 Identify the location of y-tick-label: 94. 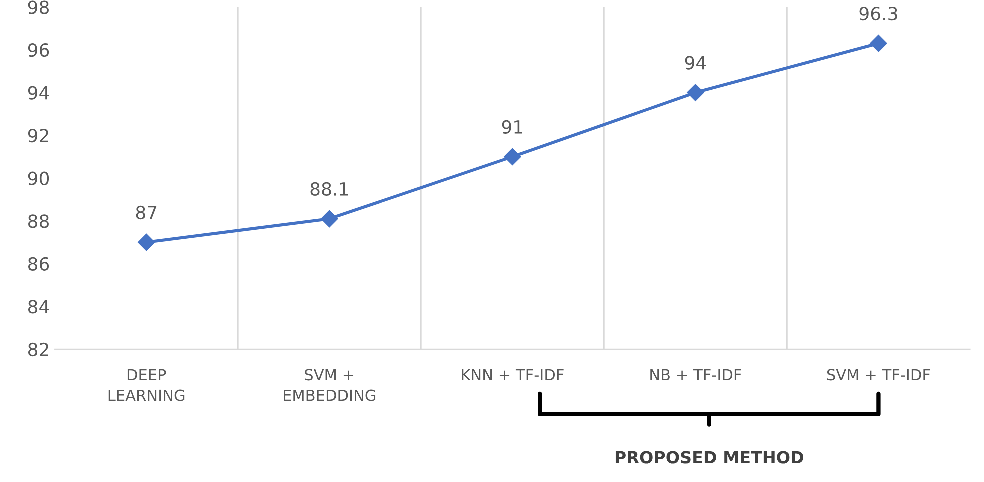
(39, 93).